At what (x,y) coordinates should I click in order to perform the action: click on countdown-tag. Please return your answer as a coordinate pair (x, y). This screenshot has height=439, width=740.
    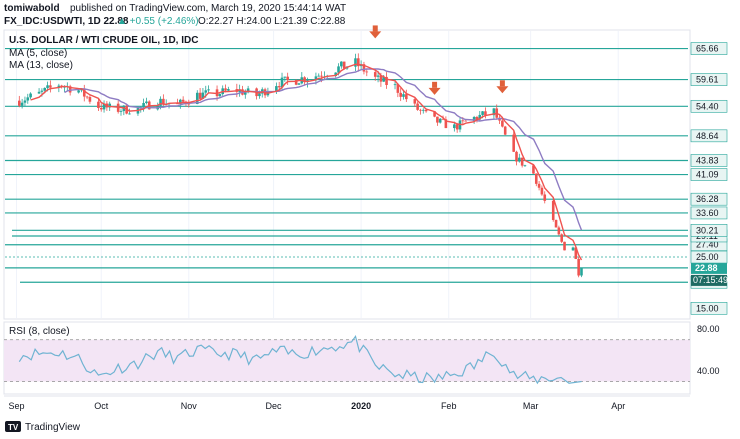
    Looking at the image, I should click on (709, 280).